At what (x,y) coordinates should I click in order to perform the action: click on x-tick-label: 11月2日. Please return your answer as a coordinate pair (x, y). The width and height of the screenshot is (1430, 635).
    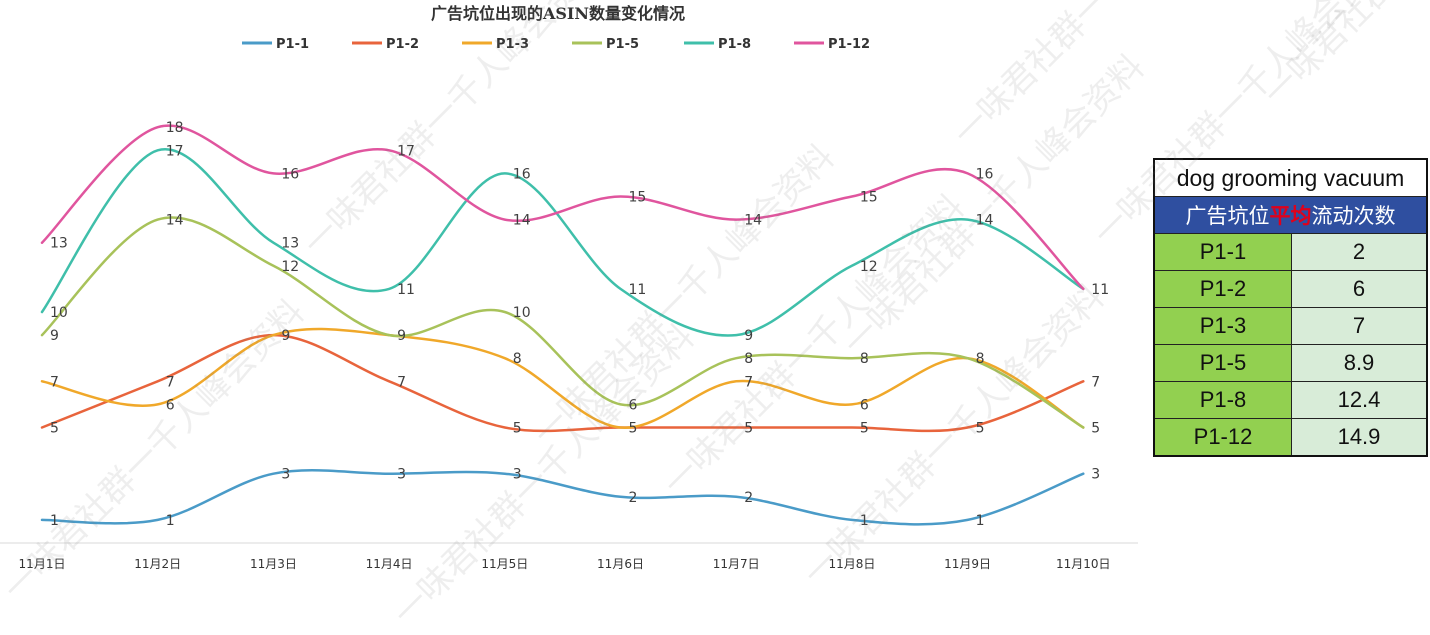
    Looking at the image, I should click on (157, 564).